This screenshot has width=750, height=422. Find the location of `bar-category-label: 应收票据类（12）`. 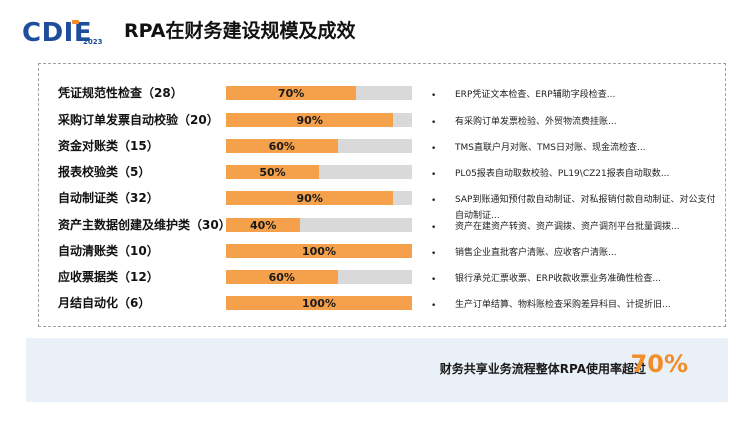

bar-category-label: 应收票据类（12） is located at coordinates (108, 277).